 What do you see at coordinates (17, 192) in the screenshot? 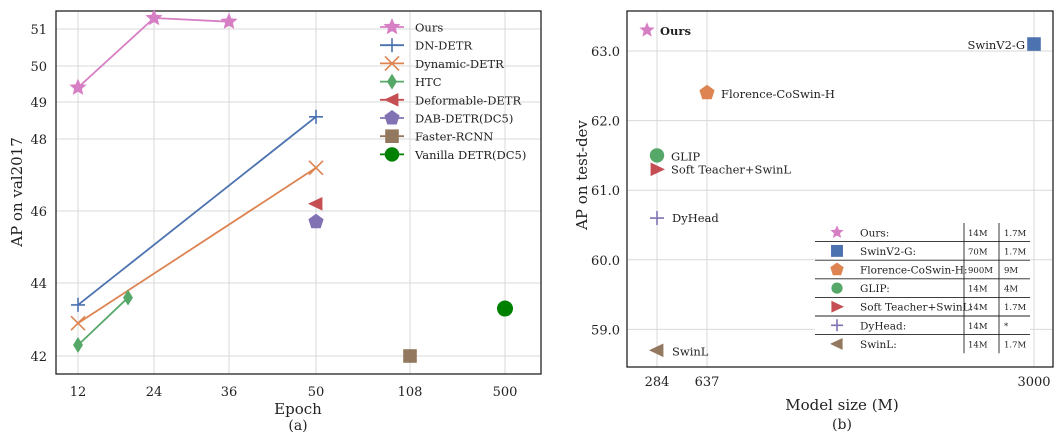
I see `y-axis-label: AP on val2017` at bounding box center [17, 192].